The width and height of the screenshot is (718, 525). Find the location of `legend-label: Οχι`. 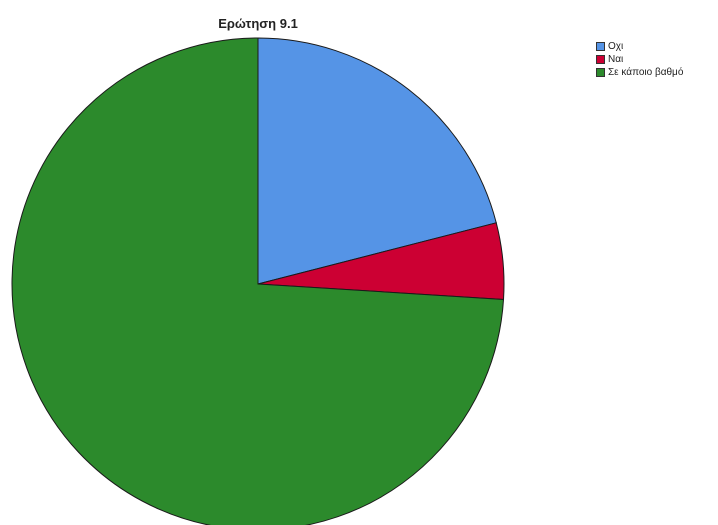

legend-label: Οχι is located at coordinates (616, 46).